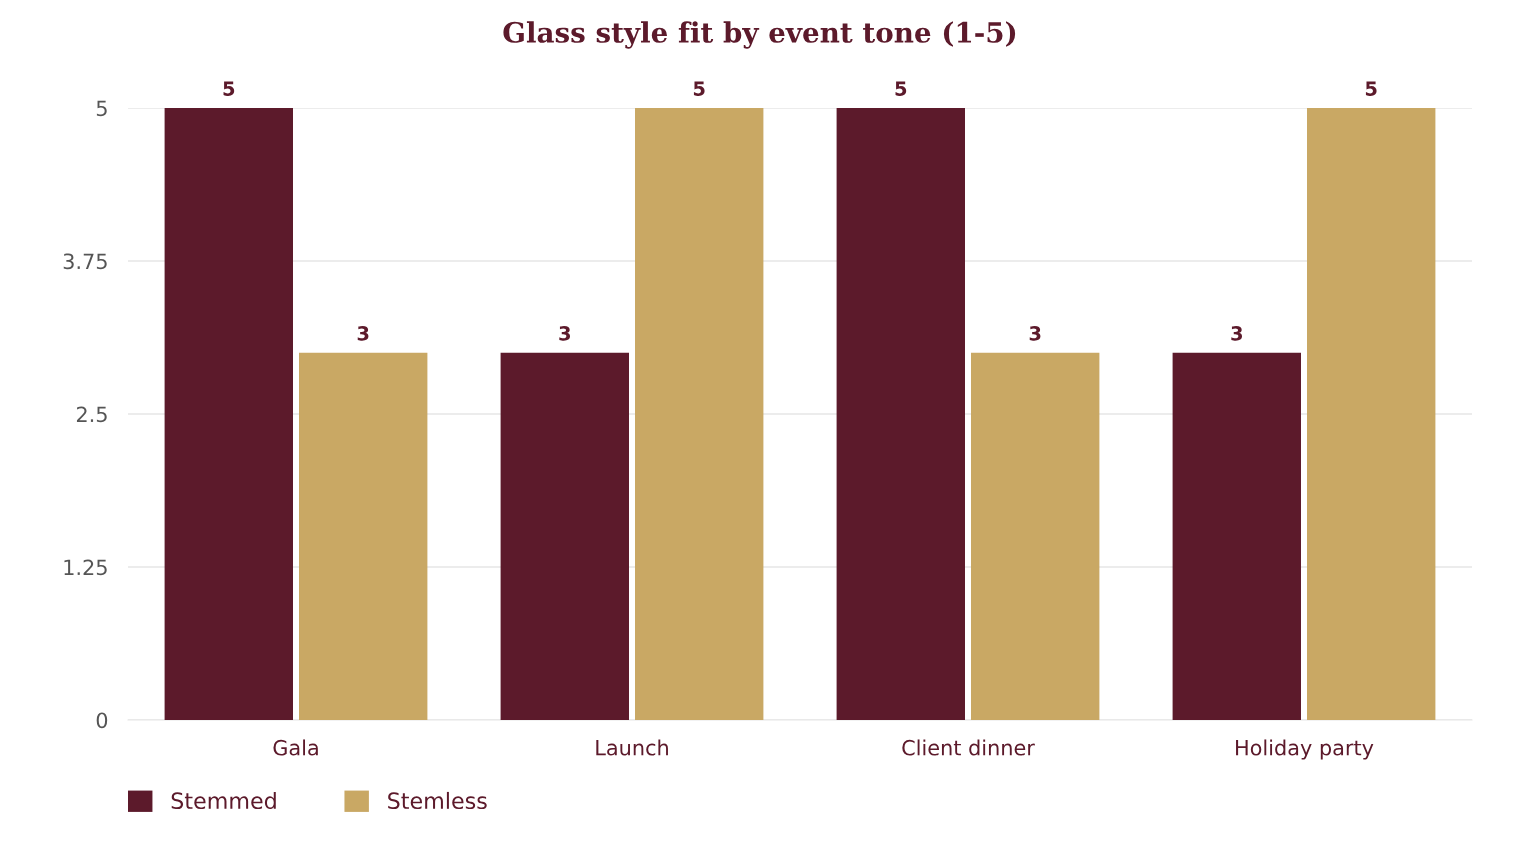  I want to click on x-tick-label: Holiday party, so click(1305, 749).